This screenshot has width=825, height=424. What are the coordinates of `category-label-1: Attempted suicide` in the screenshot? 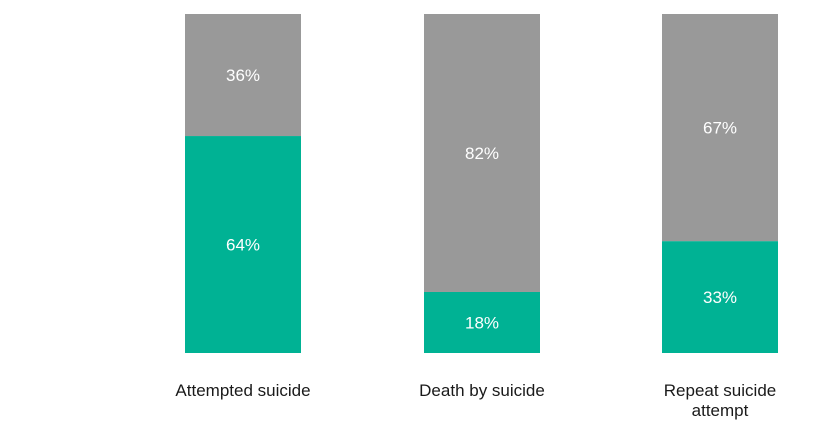 It's located at (242, 390).